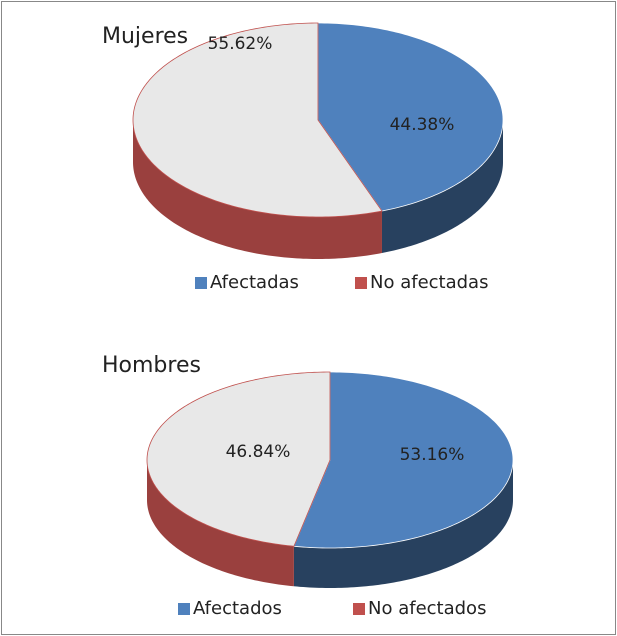  Describe the element at coordinates (427, 608) in the screenshot. I see `legend-label: No afectados` at that location.